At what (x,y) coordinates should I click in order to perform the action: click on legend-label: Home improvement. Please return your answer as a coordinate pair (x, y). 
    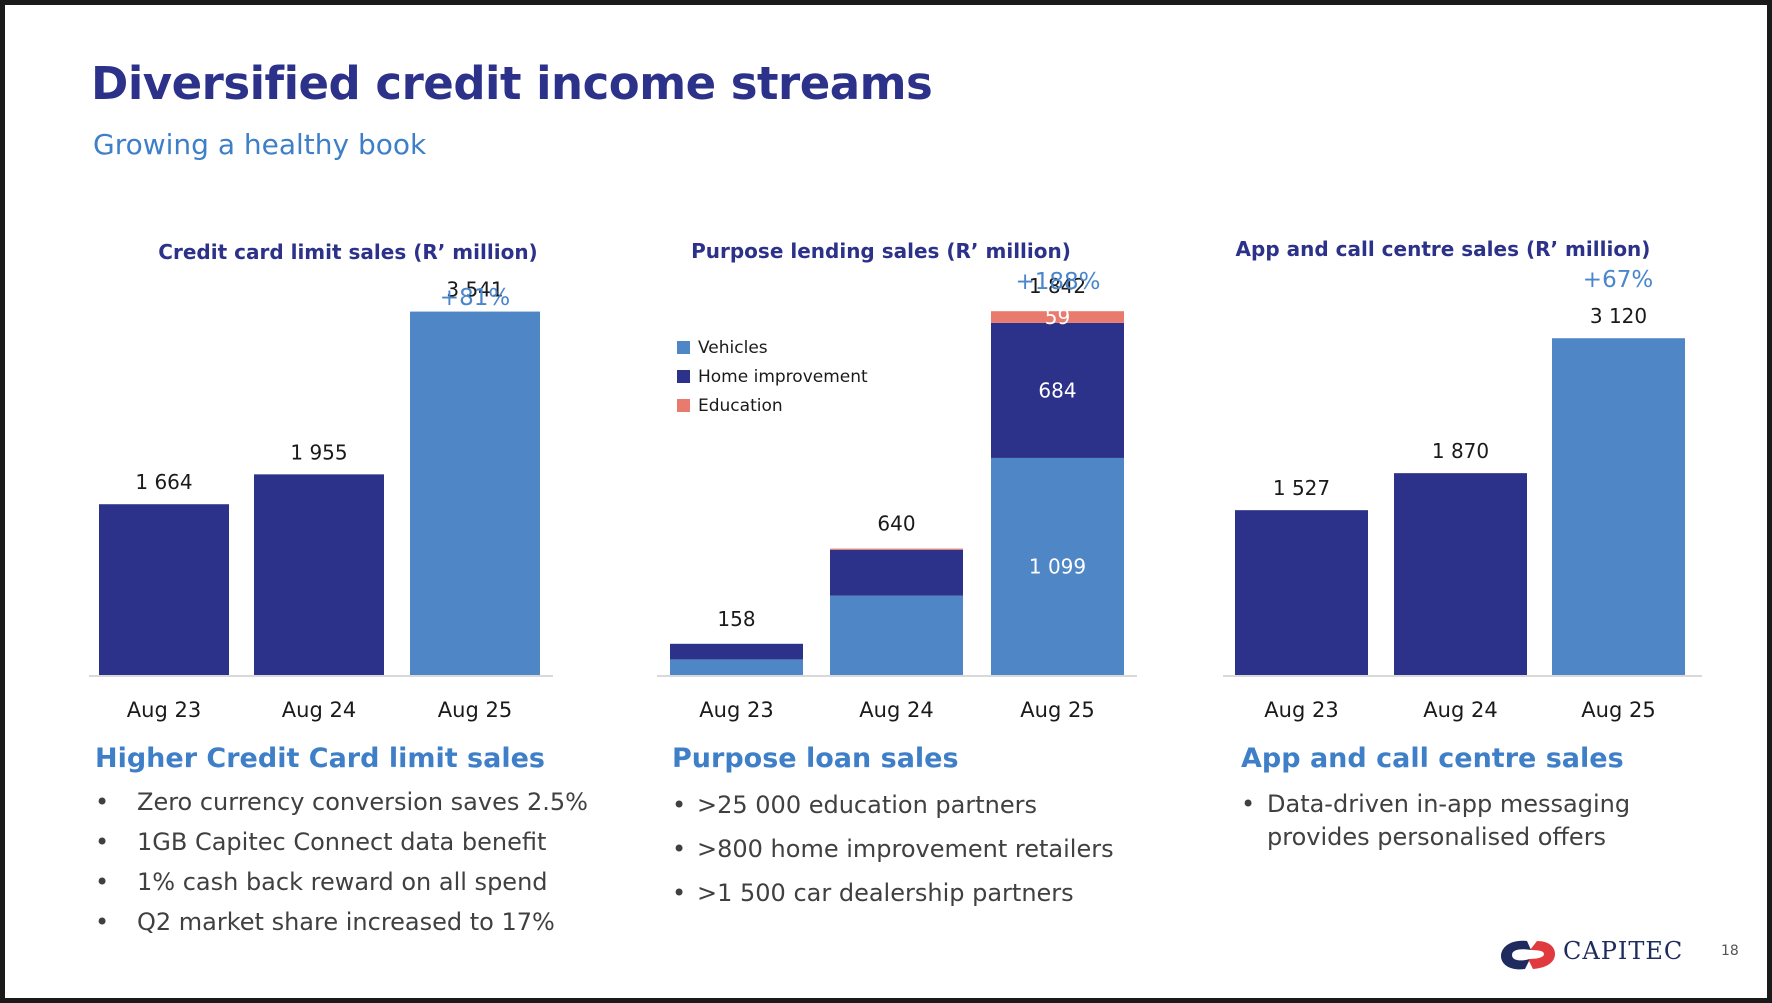
    Looking at the image, I should click on (783, 377).